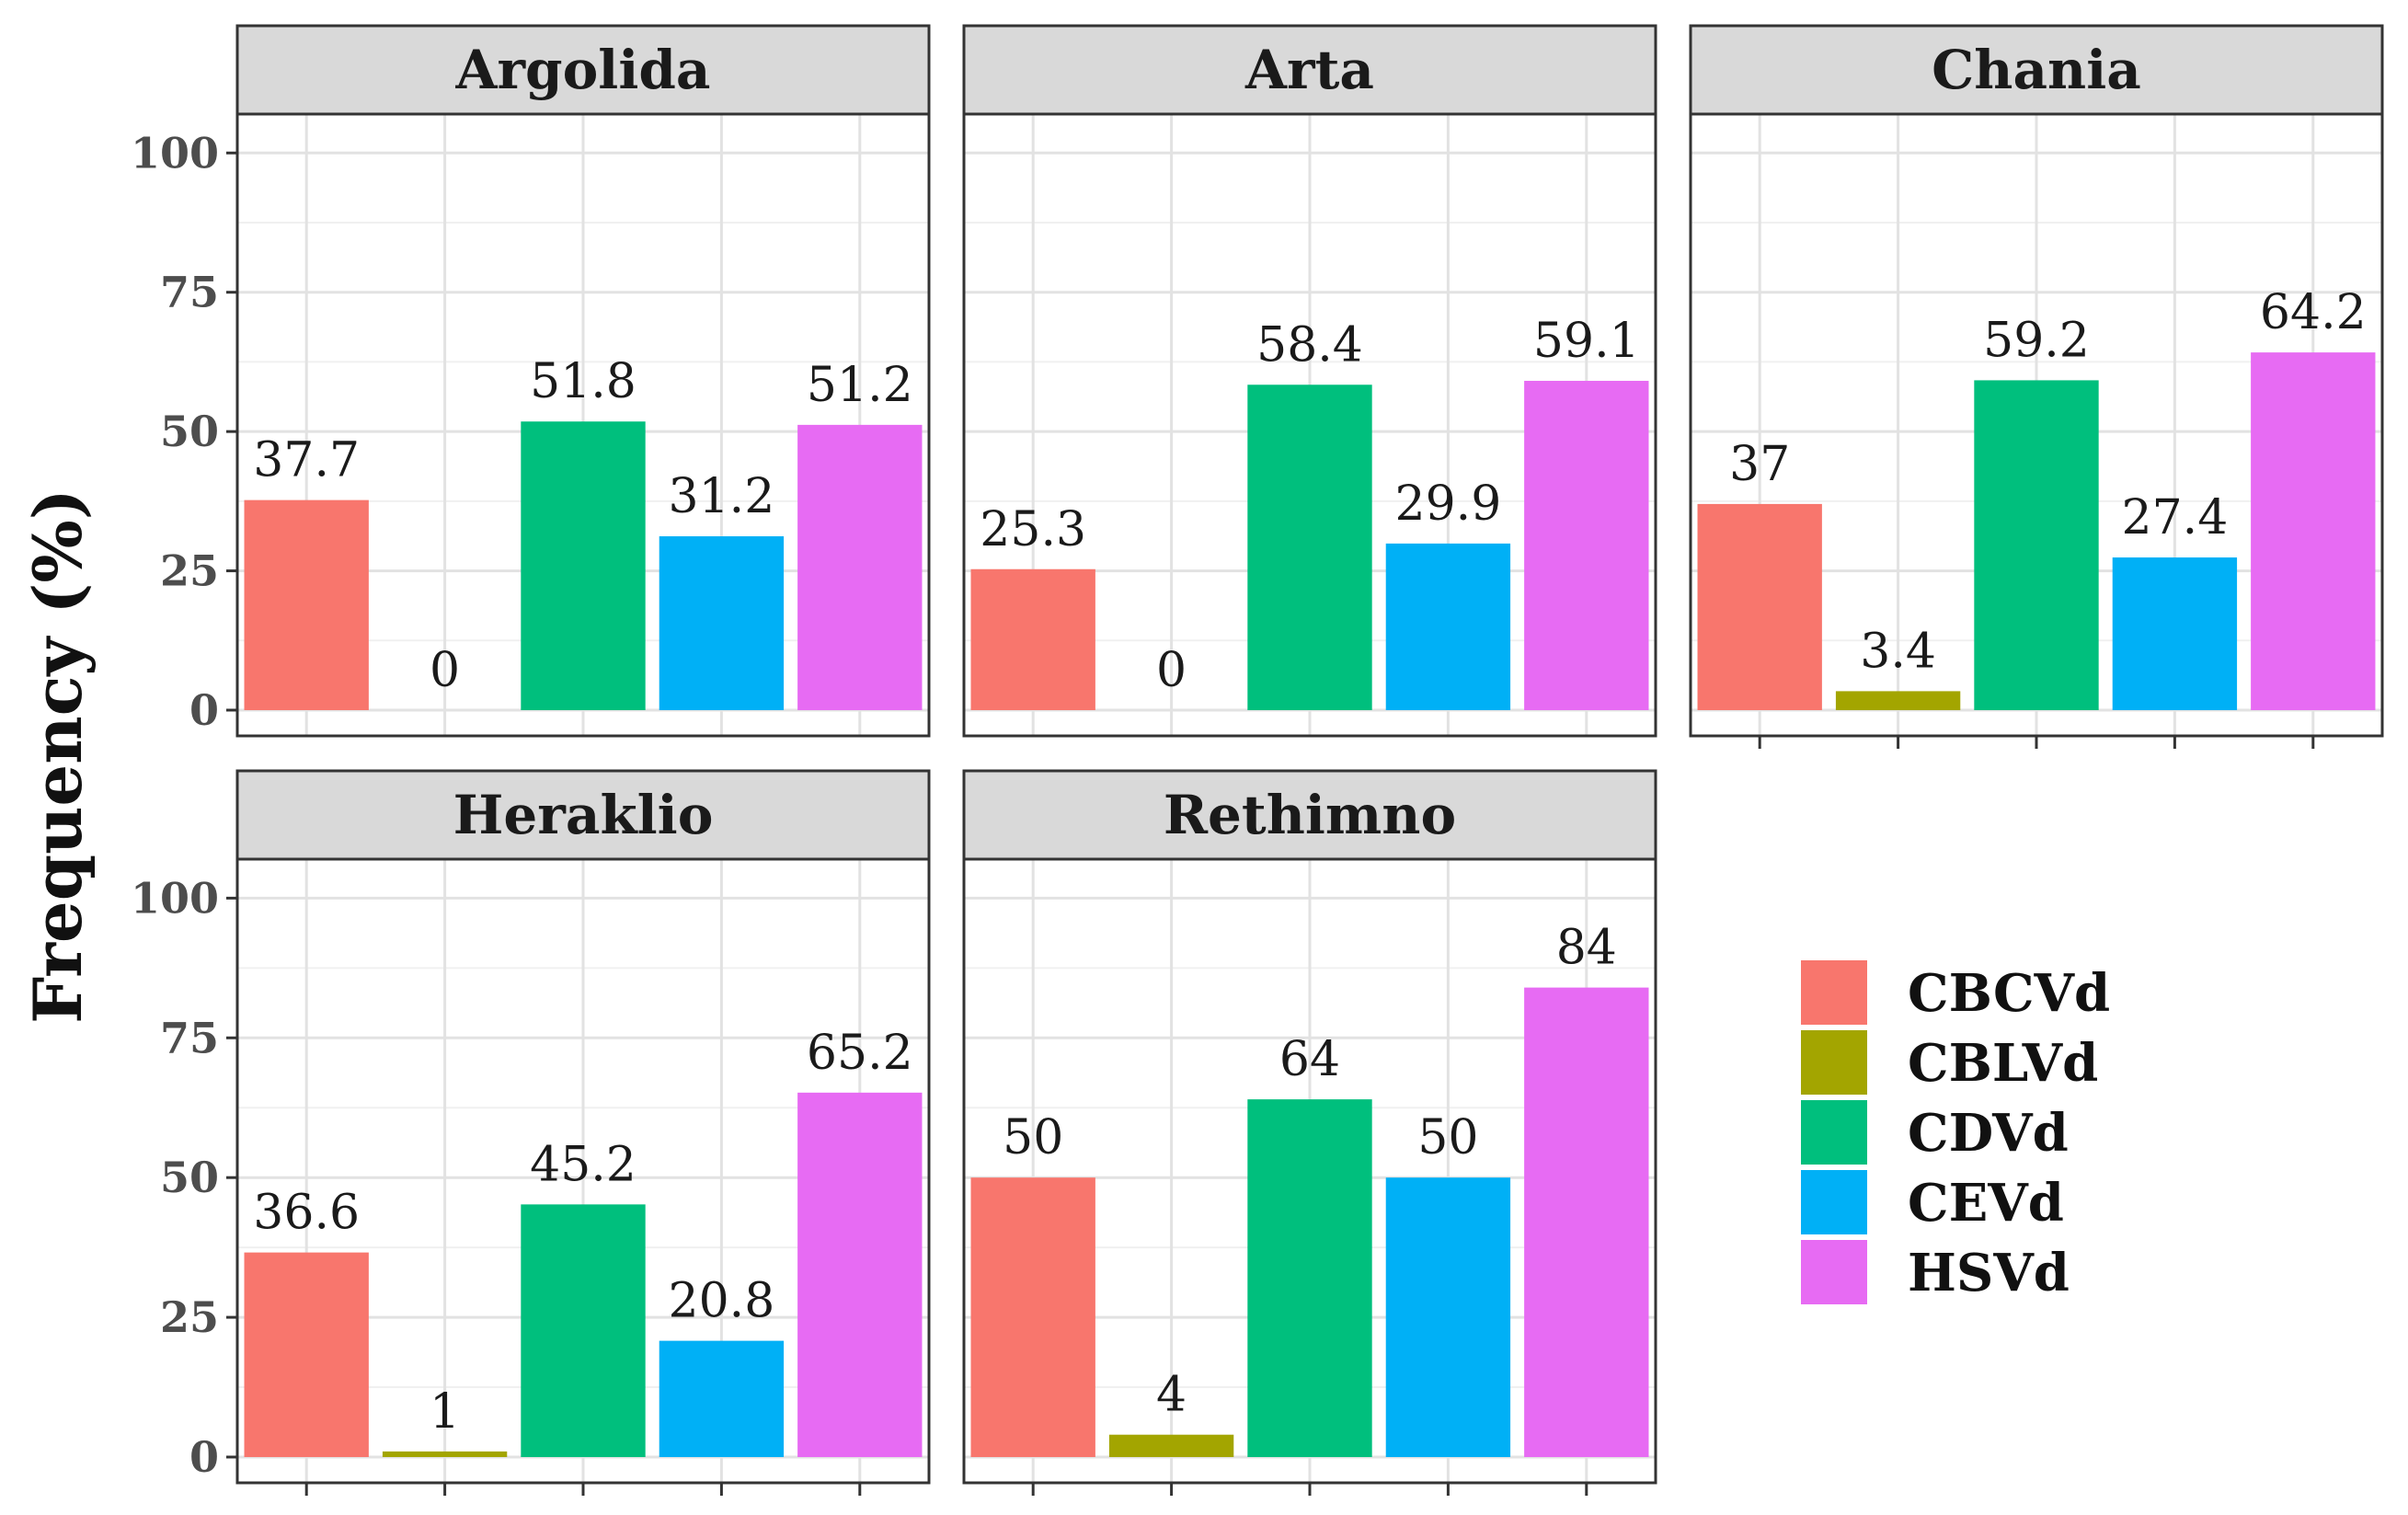 This screenshot has height=1515, width=2408. I want to click on data-label: 64, so click(1309, 1059).